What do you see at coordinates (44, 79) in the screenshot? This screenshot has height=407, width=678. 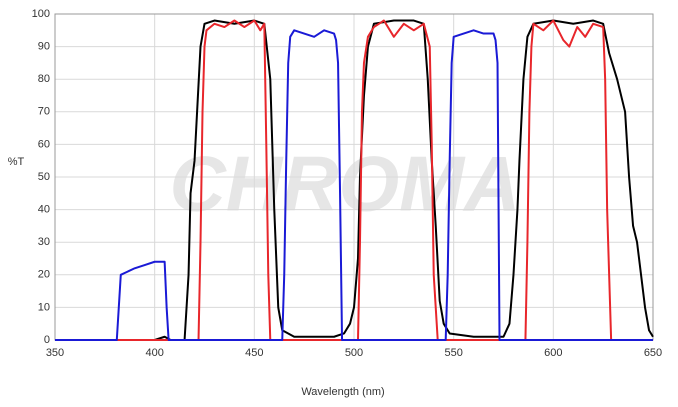 I see `y-tick-label: 80` at bounding box center [44, 79].